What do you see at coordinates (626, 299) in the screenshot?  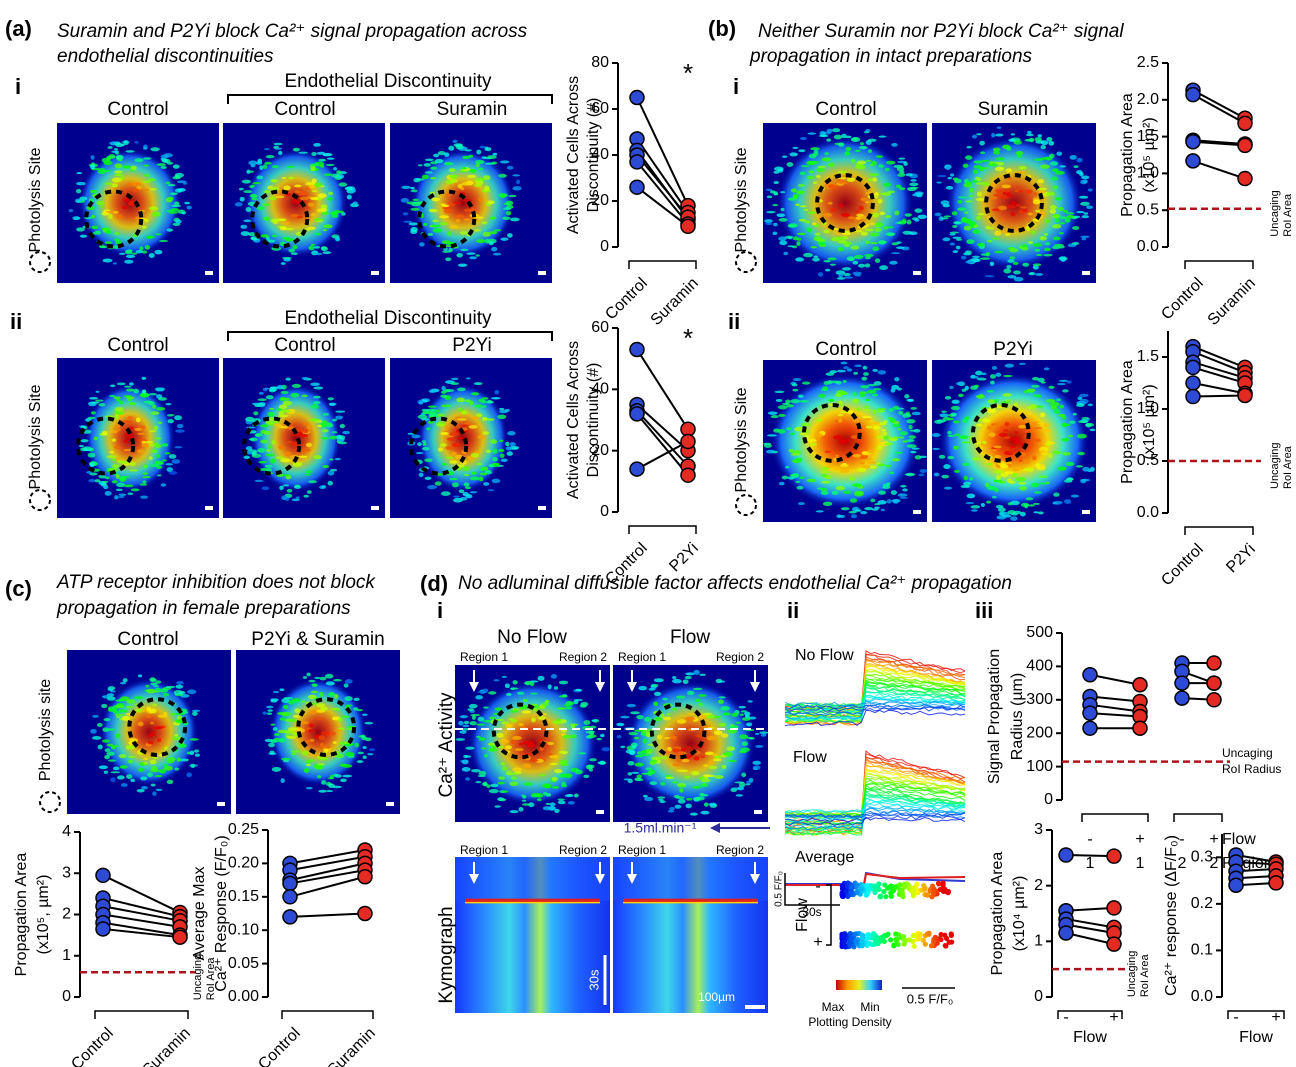 I see `x-tick-label: Control` at bounding box center [626, 299].